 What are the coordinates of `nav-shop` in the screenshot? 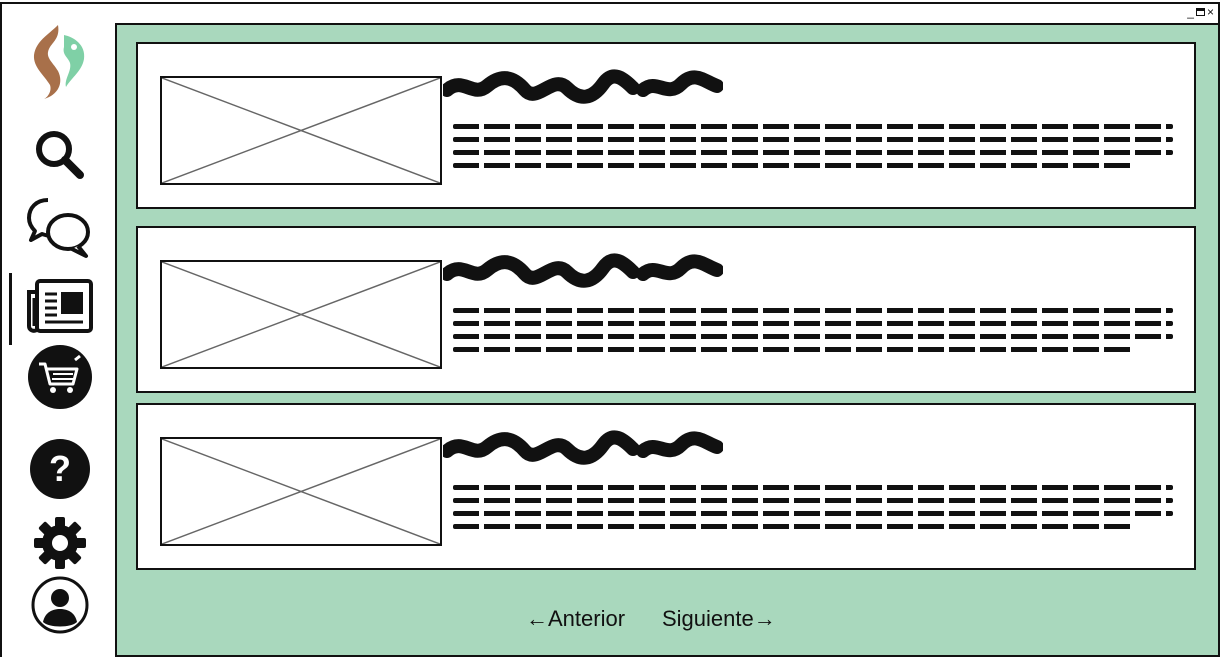 It's located at (60, 377).